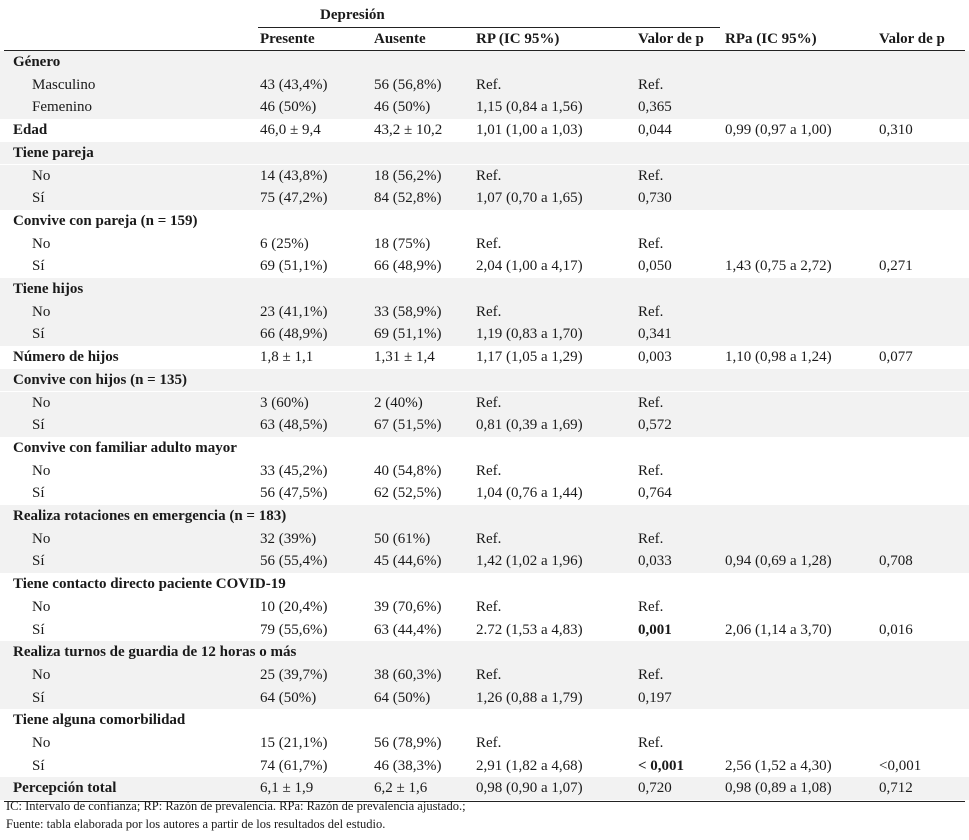  Describe the element at coordinates (402, 538) in the screenshot. I see `row-cell-2: 50 (61%)` at that location.